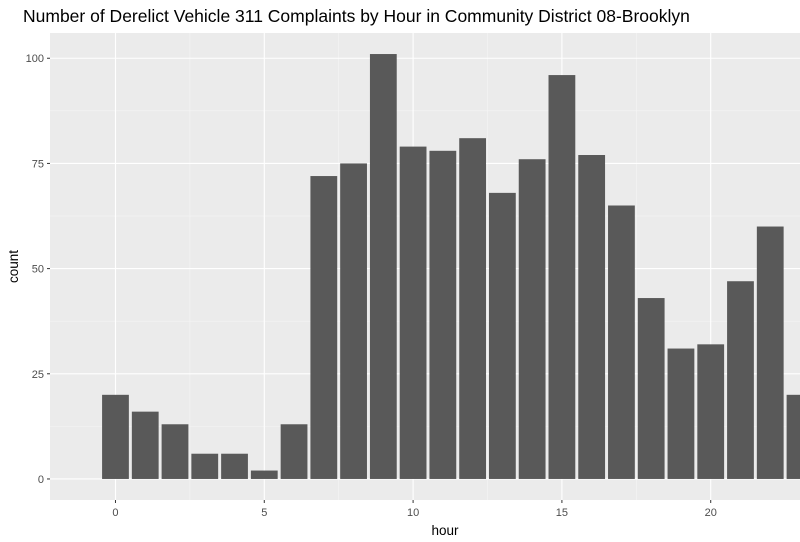  Describe the element at coordinates (13, 266) in the screenshot. I see `y-axis-title: count` at that location.